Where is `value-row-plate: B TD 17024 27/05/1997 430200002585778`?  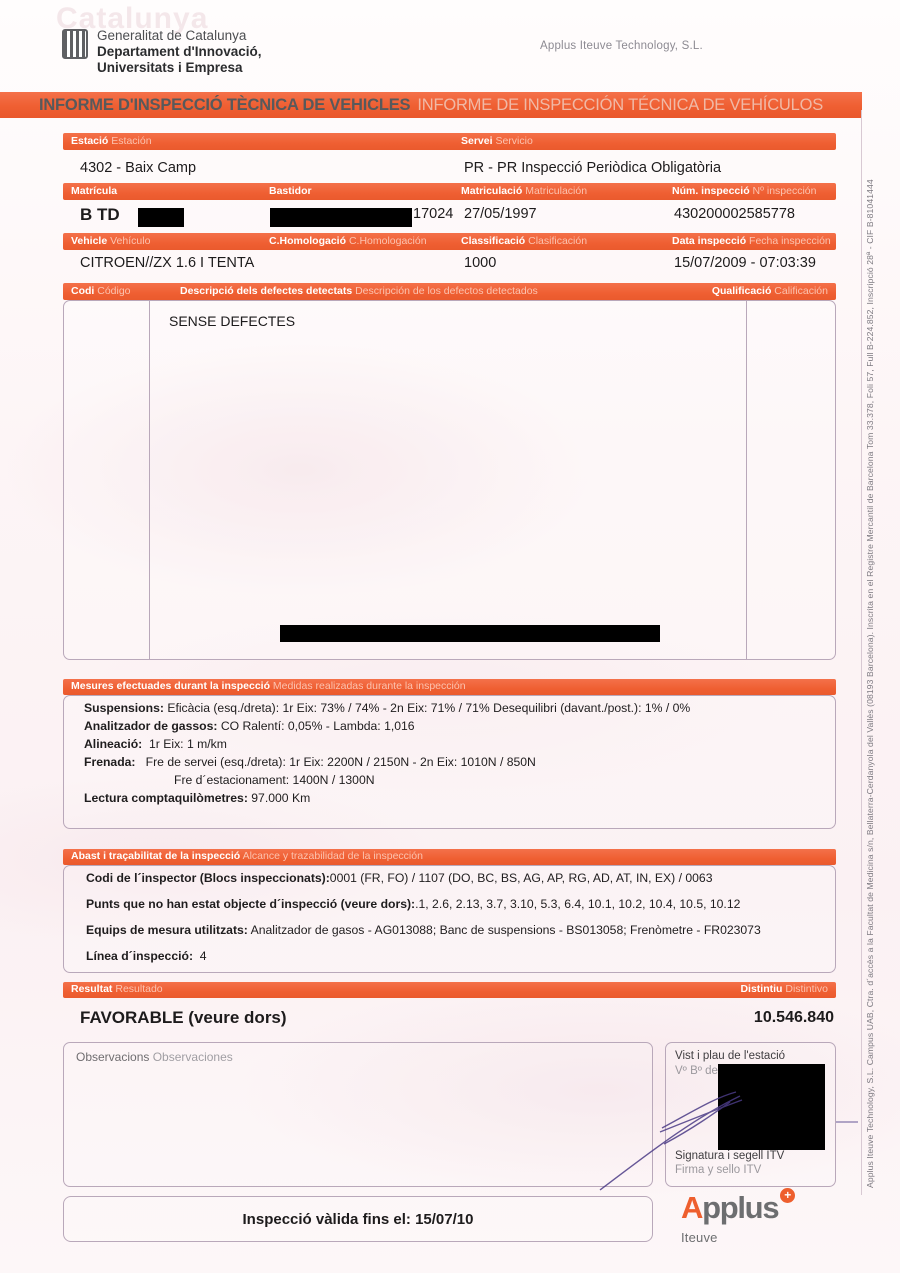 value-row-plate: B TD 17024 27/05/1997 430200002585778 is located at coordinates (449, 217).